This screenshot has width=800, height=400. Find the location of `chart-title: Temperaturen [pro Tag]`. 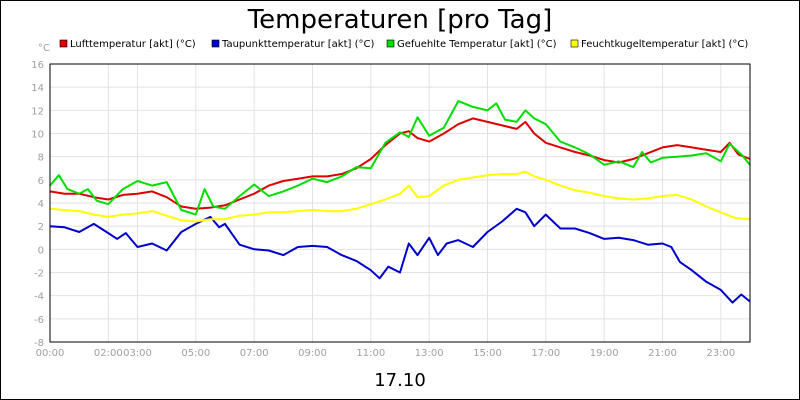

chart-title: Temperaturen [pro Tag] is located at coordinates (400, 20).